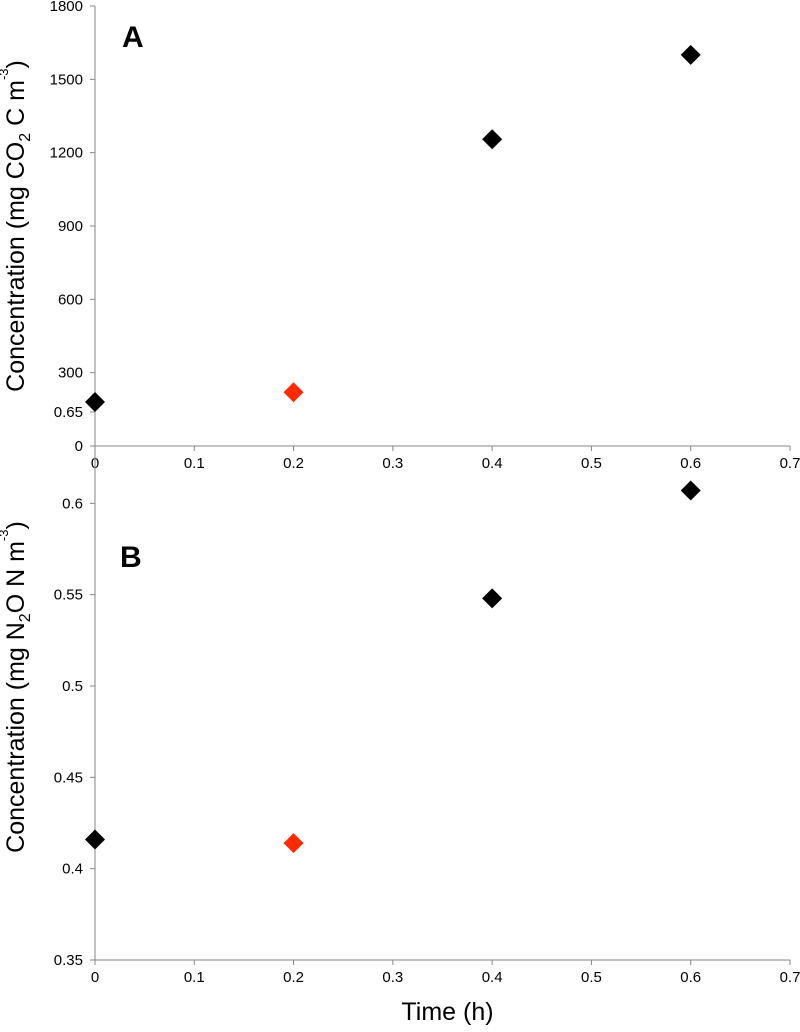 This screenshot has height=1032, width=800. Describe the element at coordinates (66, 7) in the screenshot. I see `y-tick-label: 1800` at that location.